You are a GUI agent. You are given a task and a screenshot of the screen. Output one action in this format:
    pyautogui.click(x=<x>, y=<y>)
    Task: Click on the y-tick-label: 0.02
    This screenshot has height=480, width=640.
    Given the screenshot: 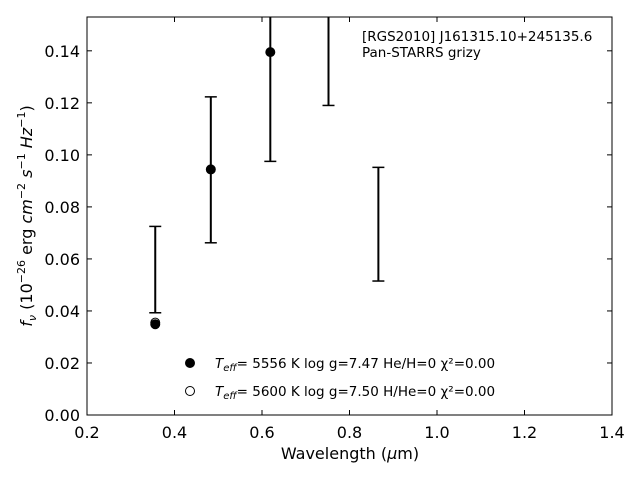 What is the action you would take?
    pyautogui.click(x=62, y=363)
    